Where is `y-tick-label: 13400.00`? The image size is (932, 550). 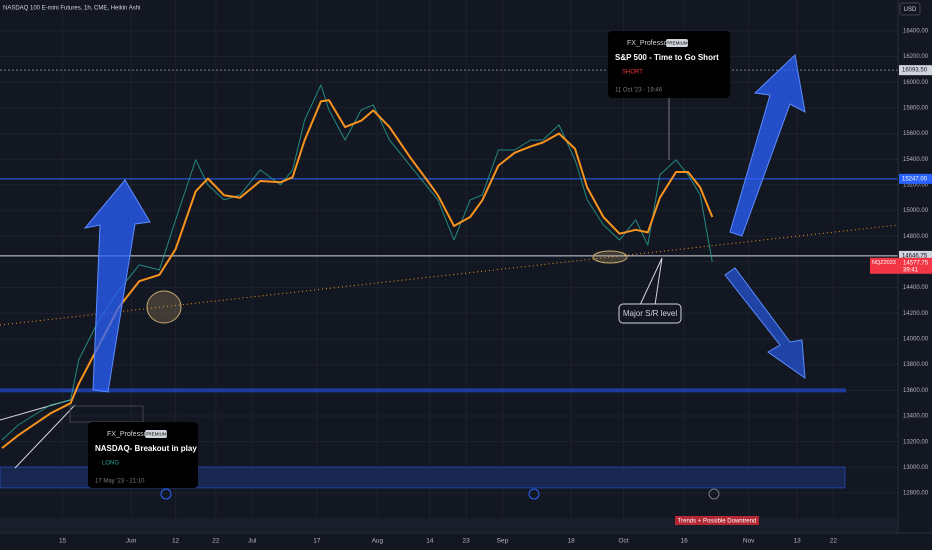
y-tick-label: 13400.00 is located at coordinates (916, 417).